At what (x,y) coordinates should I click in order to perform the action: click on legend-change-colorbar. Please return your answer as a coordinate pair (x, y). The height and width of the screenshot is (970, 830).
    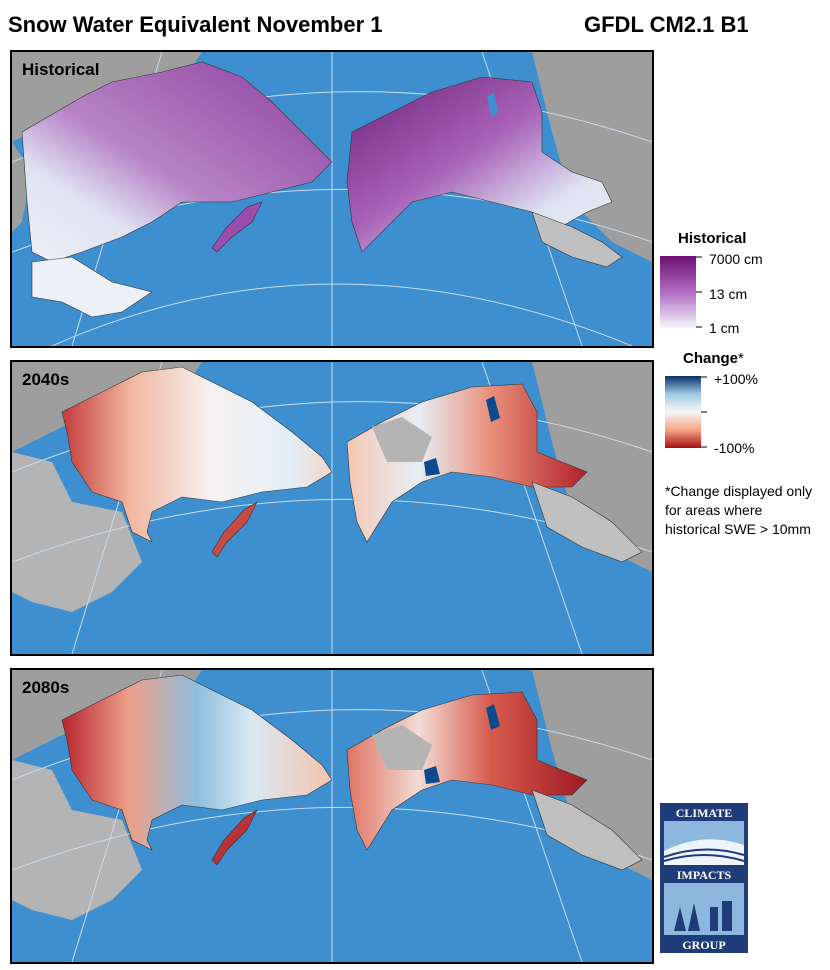
    Looking at the image, I should click on (686, 412).